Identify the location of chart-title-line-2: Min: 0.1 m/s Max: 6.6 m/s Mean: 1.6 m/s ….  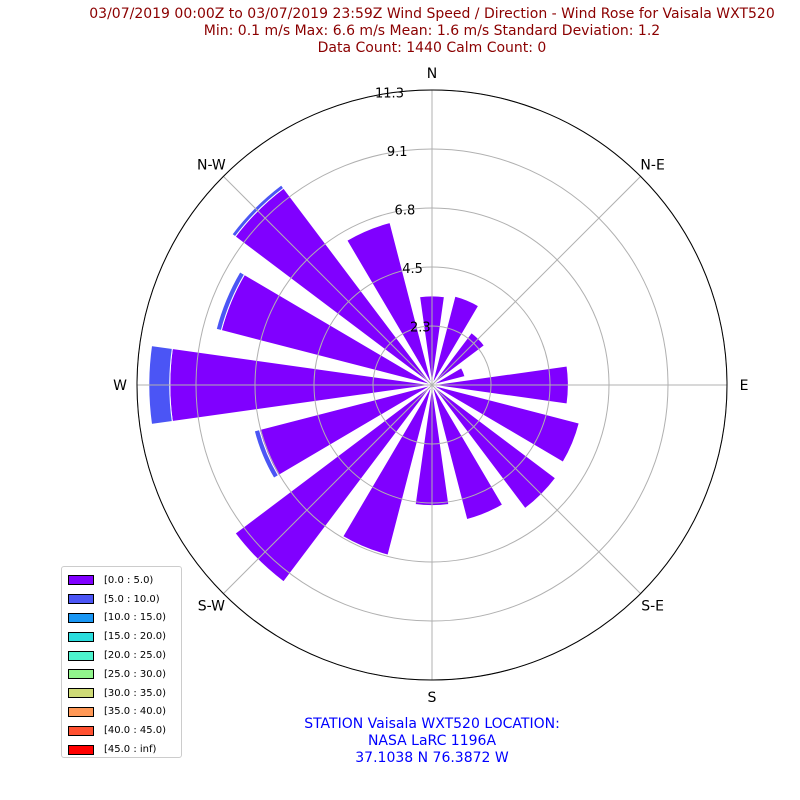
(432, 31).